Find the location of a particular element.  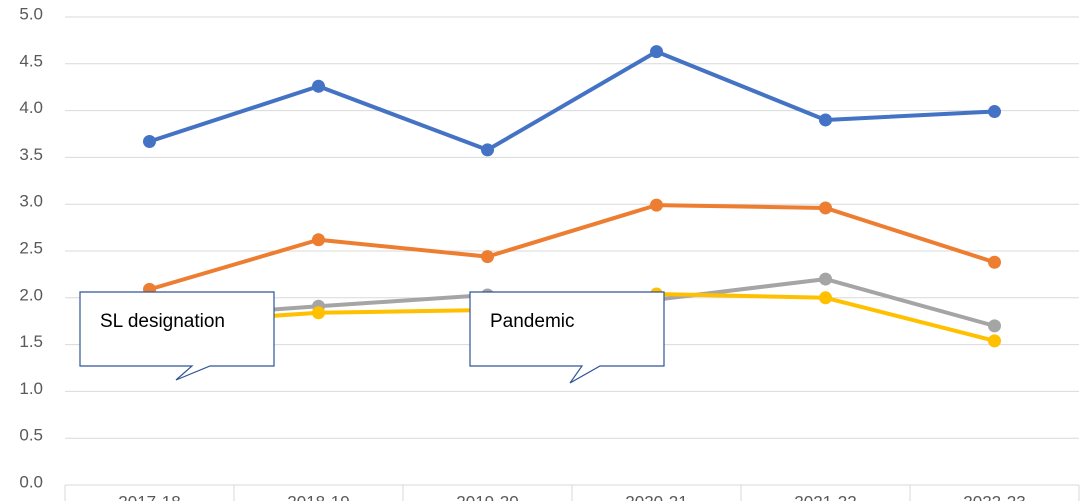

y-tick-label: 1.5 is located at coordinates (31, 341).